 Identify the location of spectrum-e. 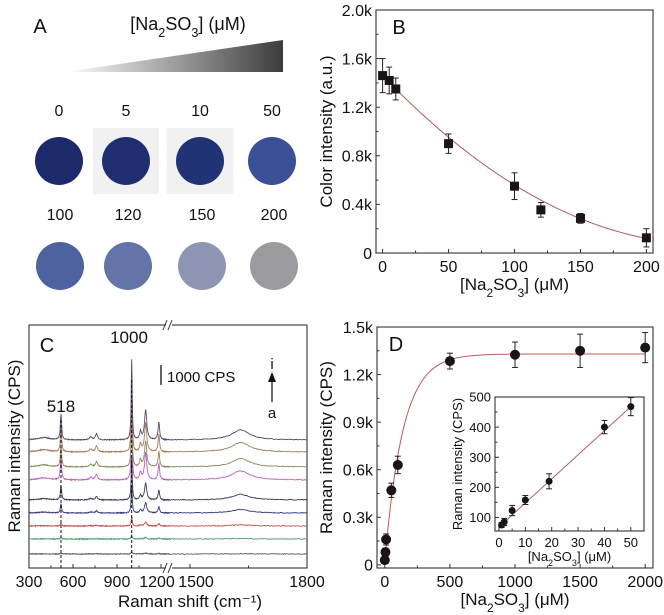
(99, 479).